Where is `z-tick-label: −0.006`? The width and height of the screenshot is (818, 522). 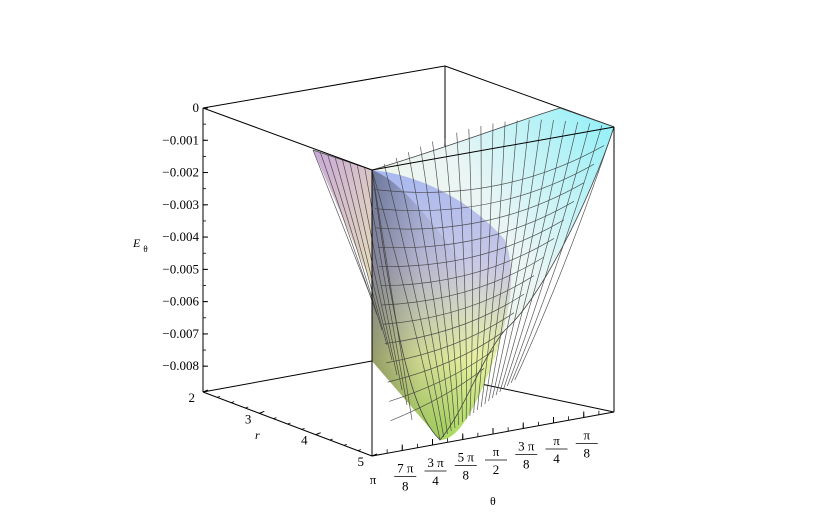
z-tick-label: −0.006 is located at coordinates (180, 301).